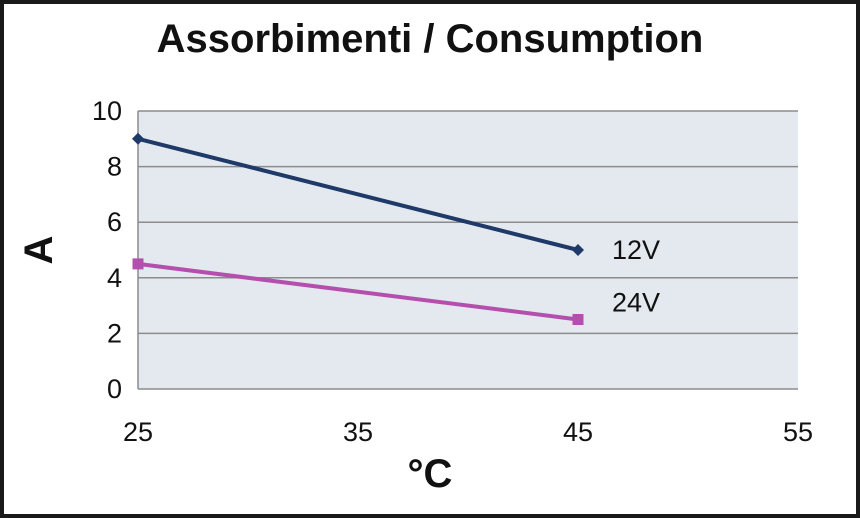 This screenshot has width=860, height=518. What do you see at coordinates (114, 333) in the screenshot?
I see `y-tick-label: 2` at bounding box center [114, 333].